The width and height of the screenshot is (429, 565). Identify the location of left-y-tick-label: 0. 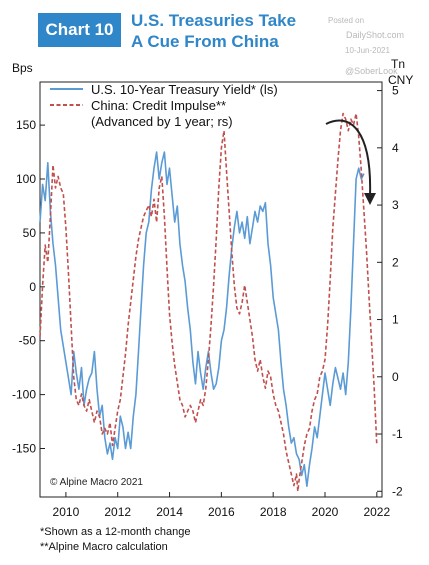
(32, 287).